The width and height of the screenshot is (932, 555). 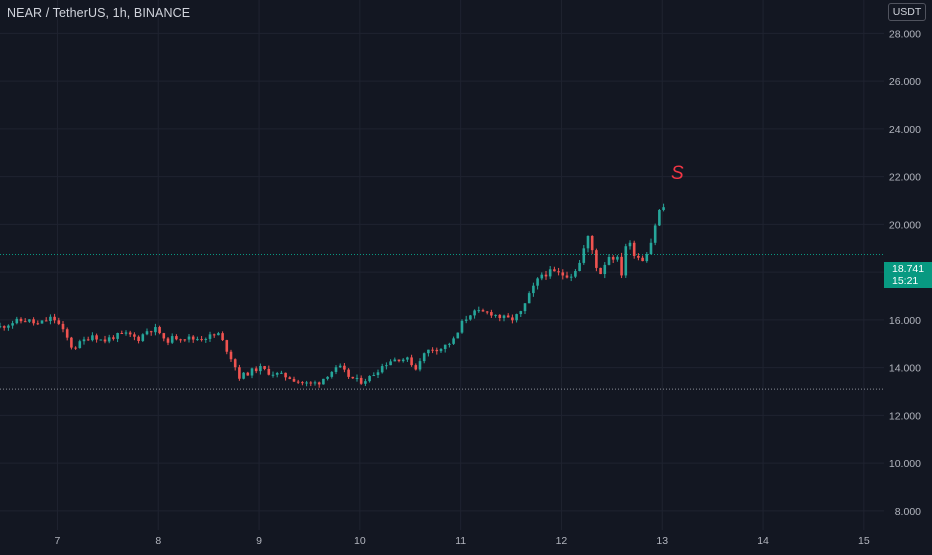 I want to click on x-tick-label: 13, so click(x=662, y=541).